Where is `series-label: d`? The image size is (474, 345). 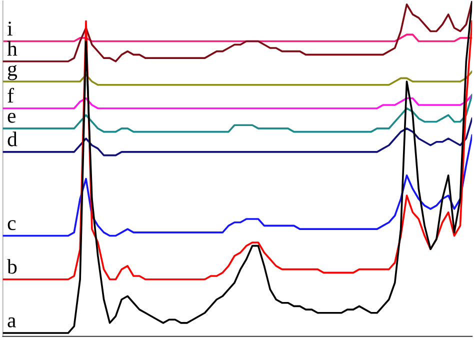
series-label: d is located at coordinates (13, 139).